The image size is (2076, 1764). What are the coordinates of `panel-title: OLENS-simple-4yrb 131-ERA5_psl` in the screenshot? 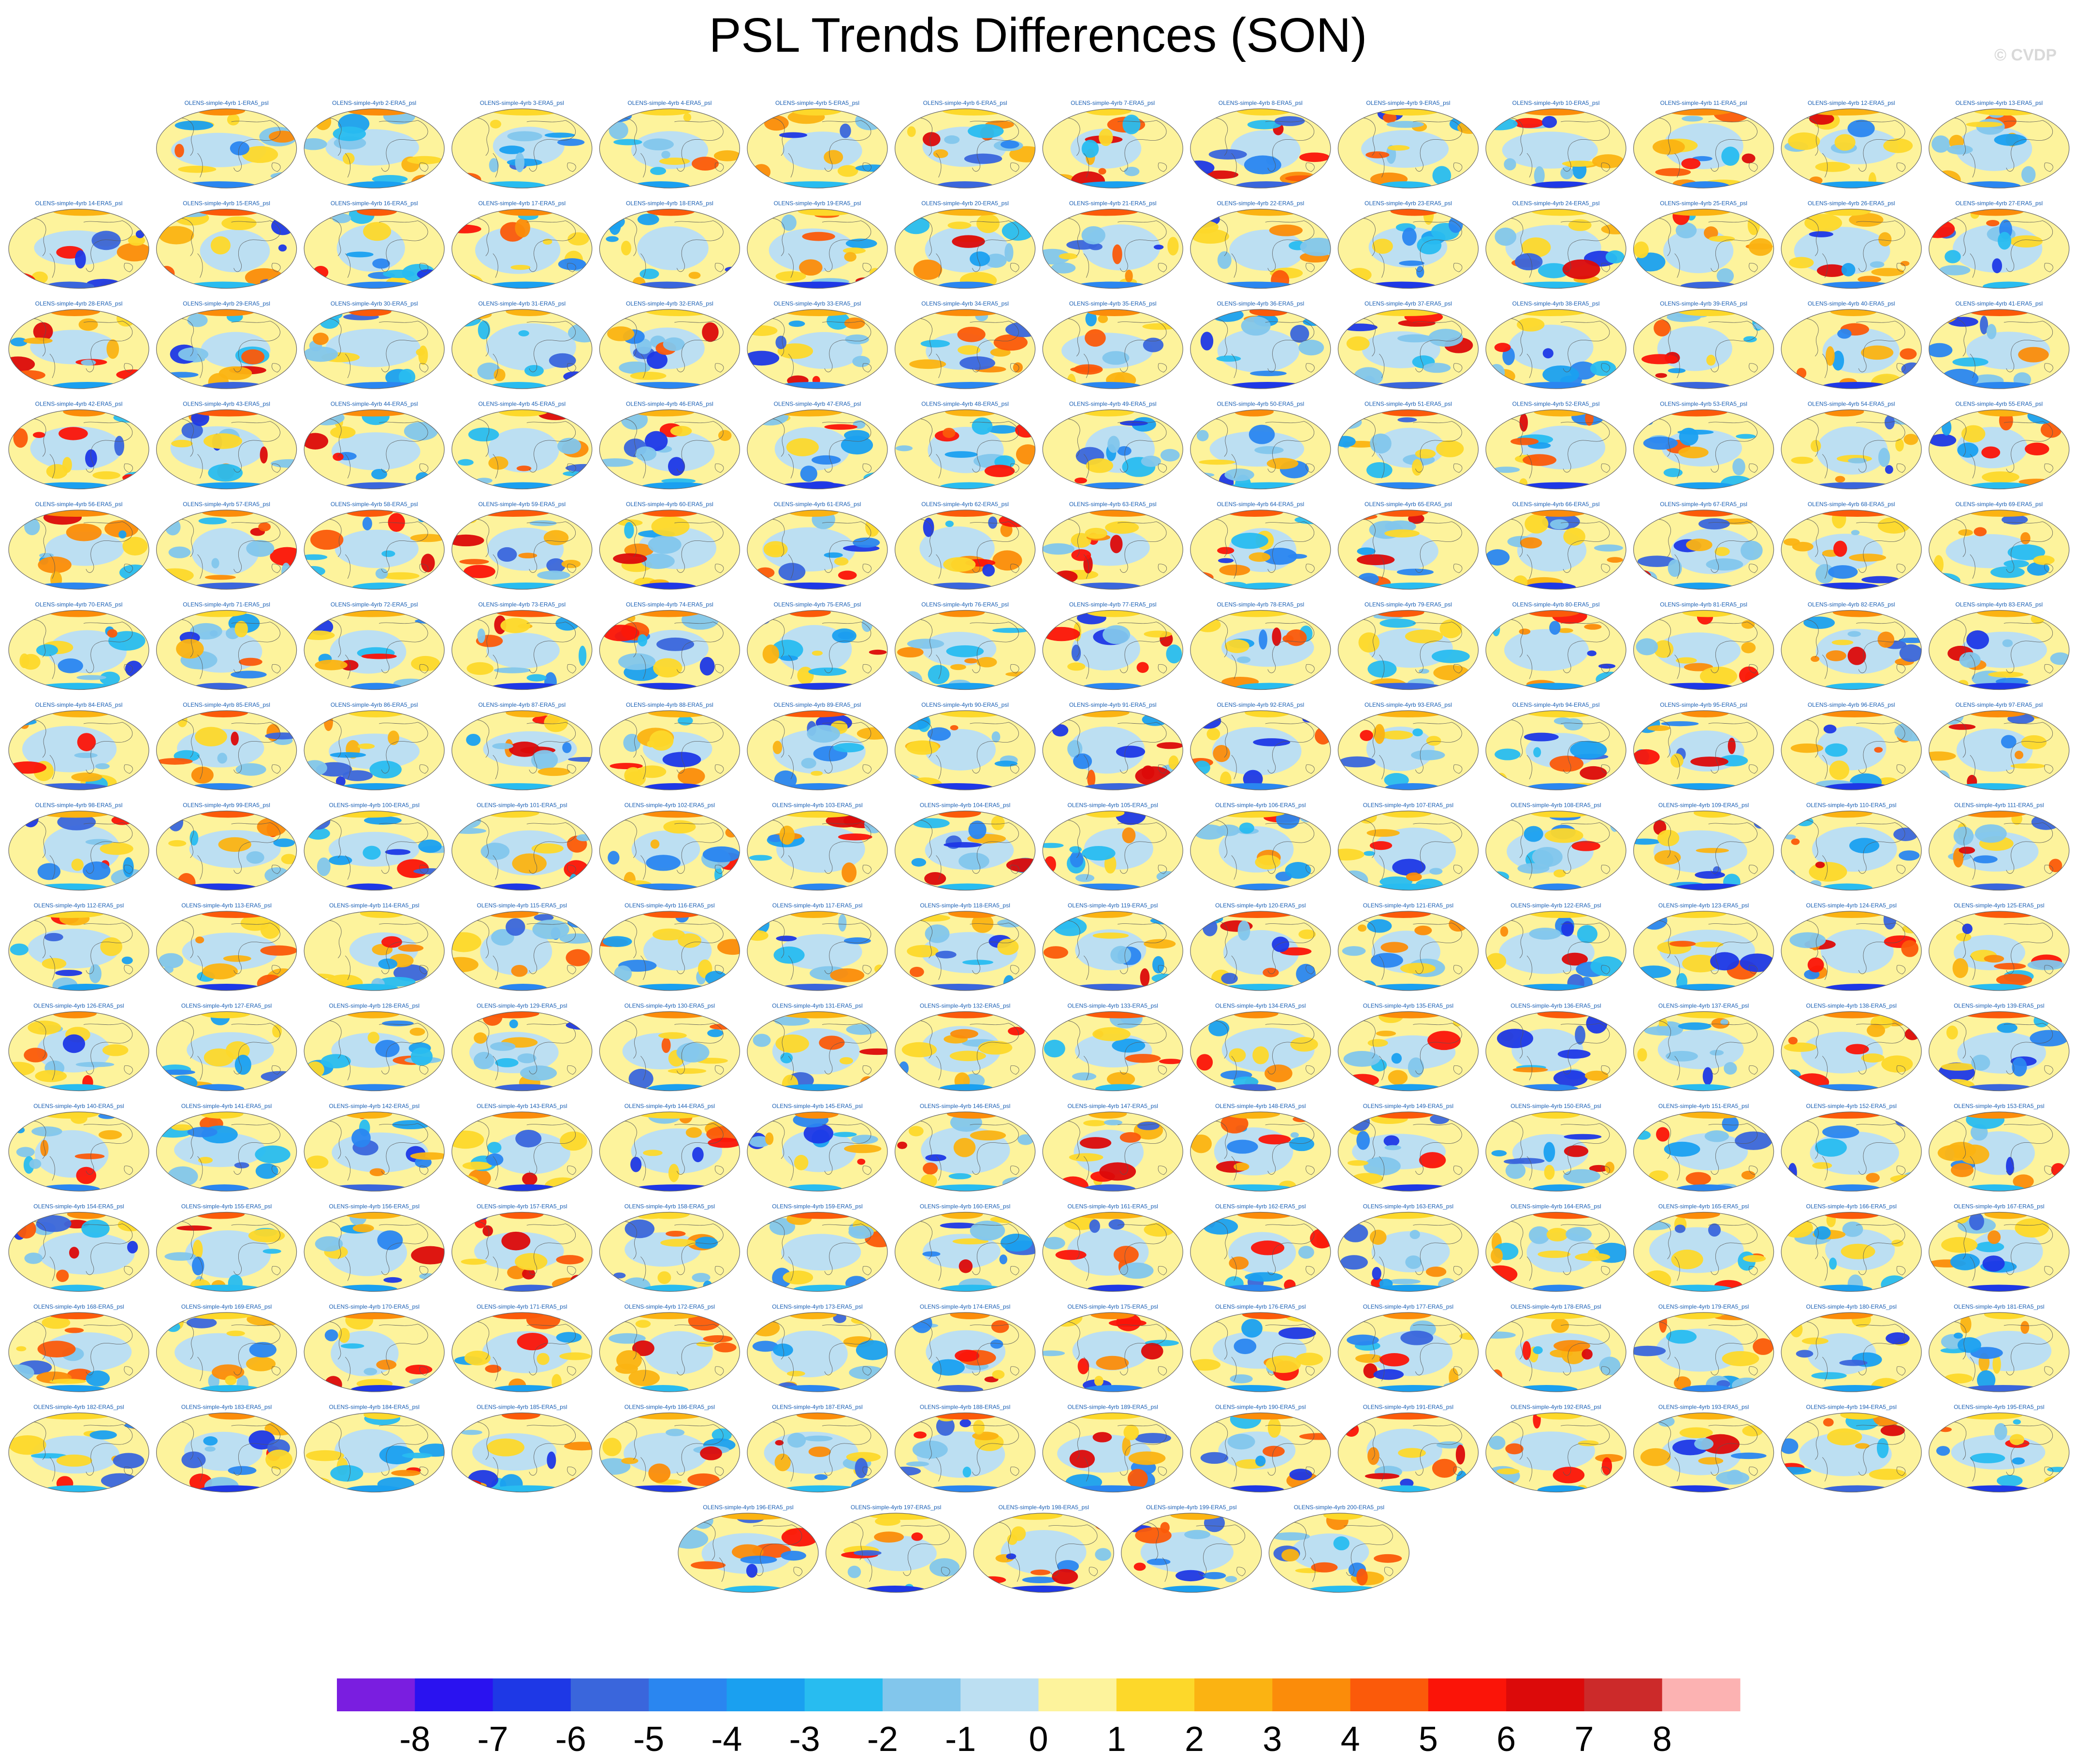 It's located at (817, 1006).